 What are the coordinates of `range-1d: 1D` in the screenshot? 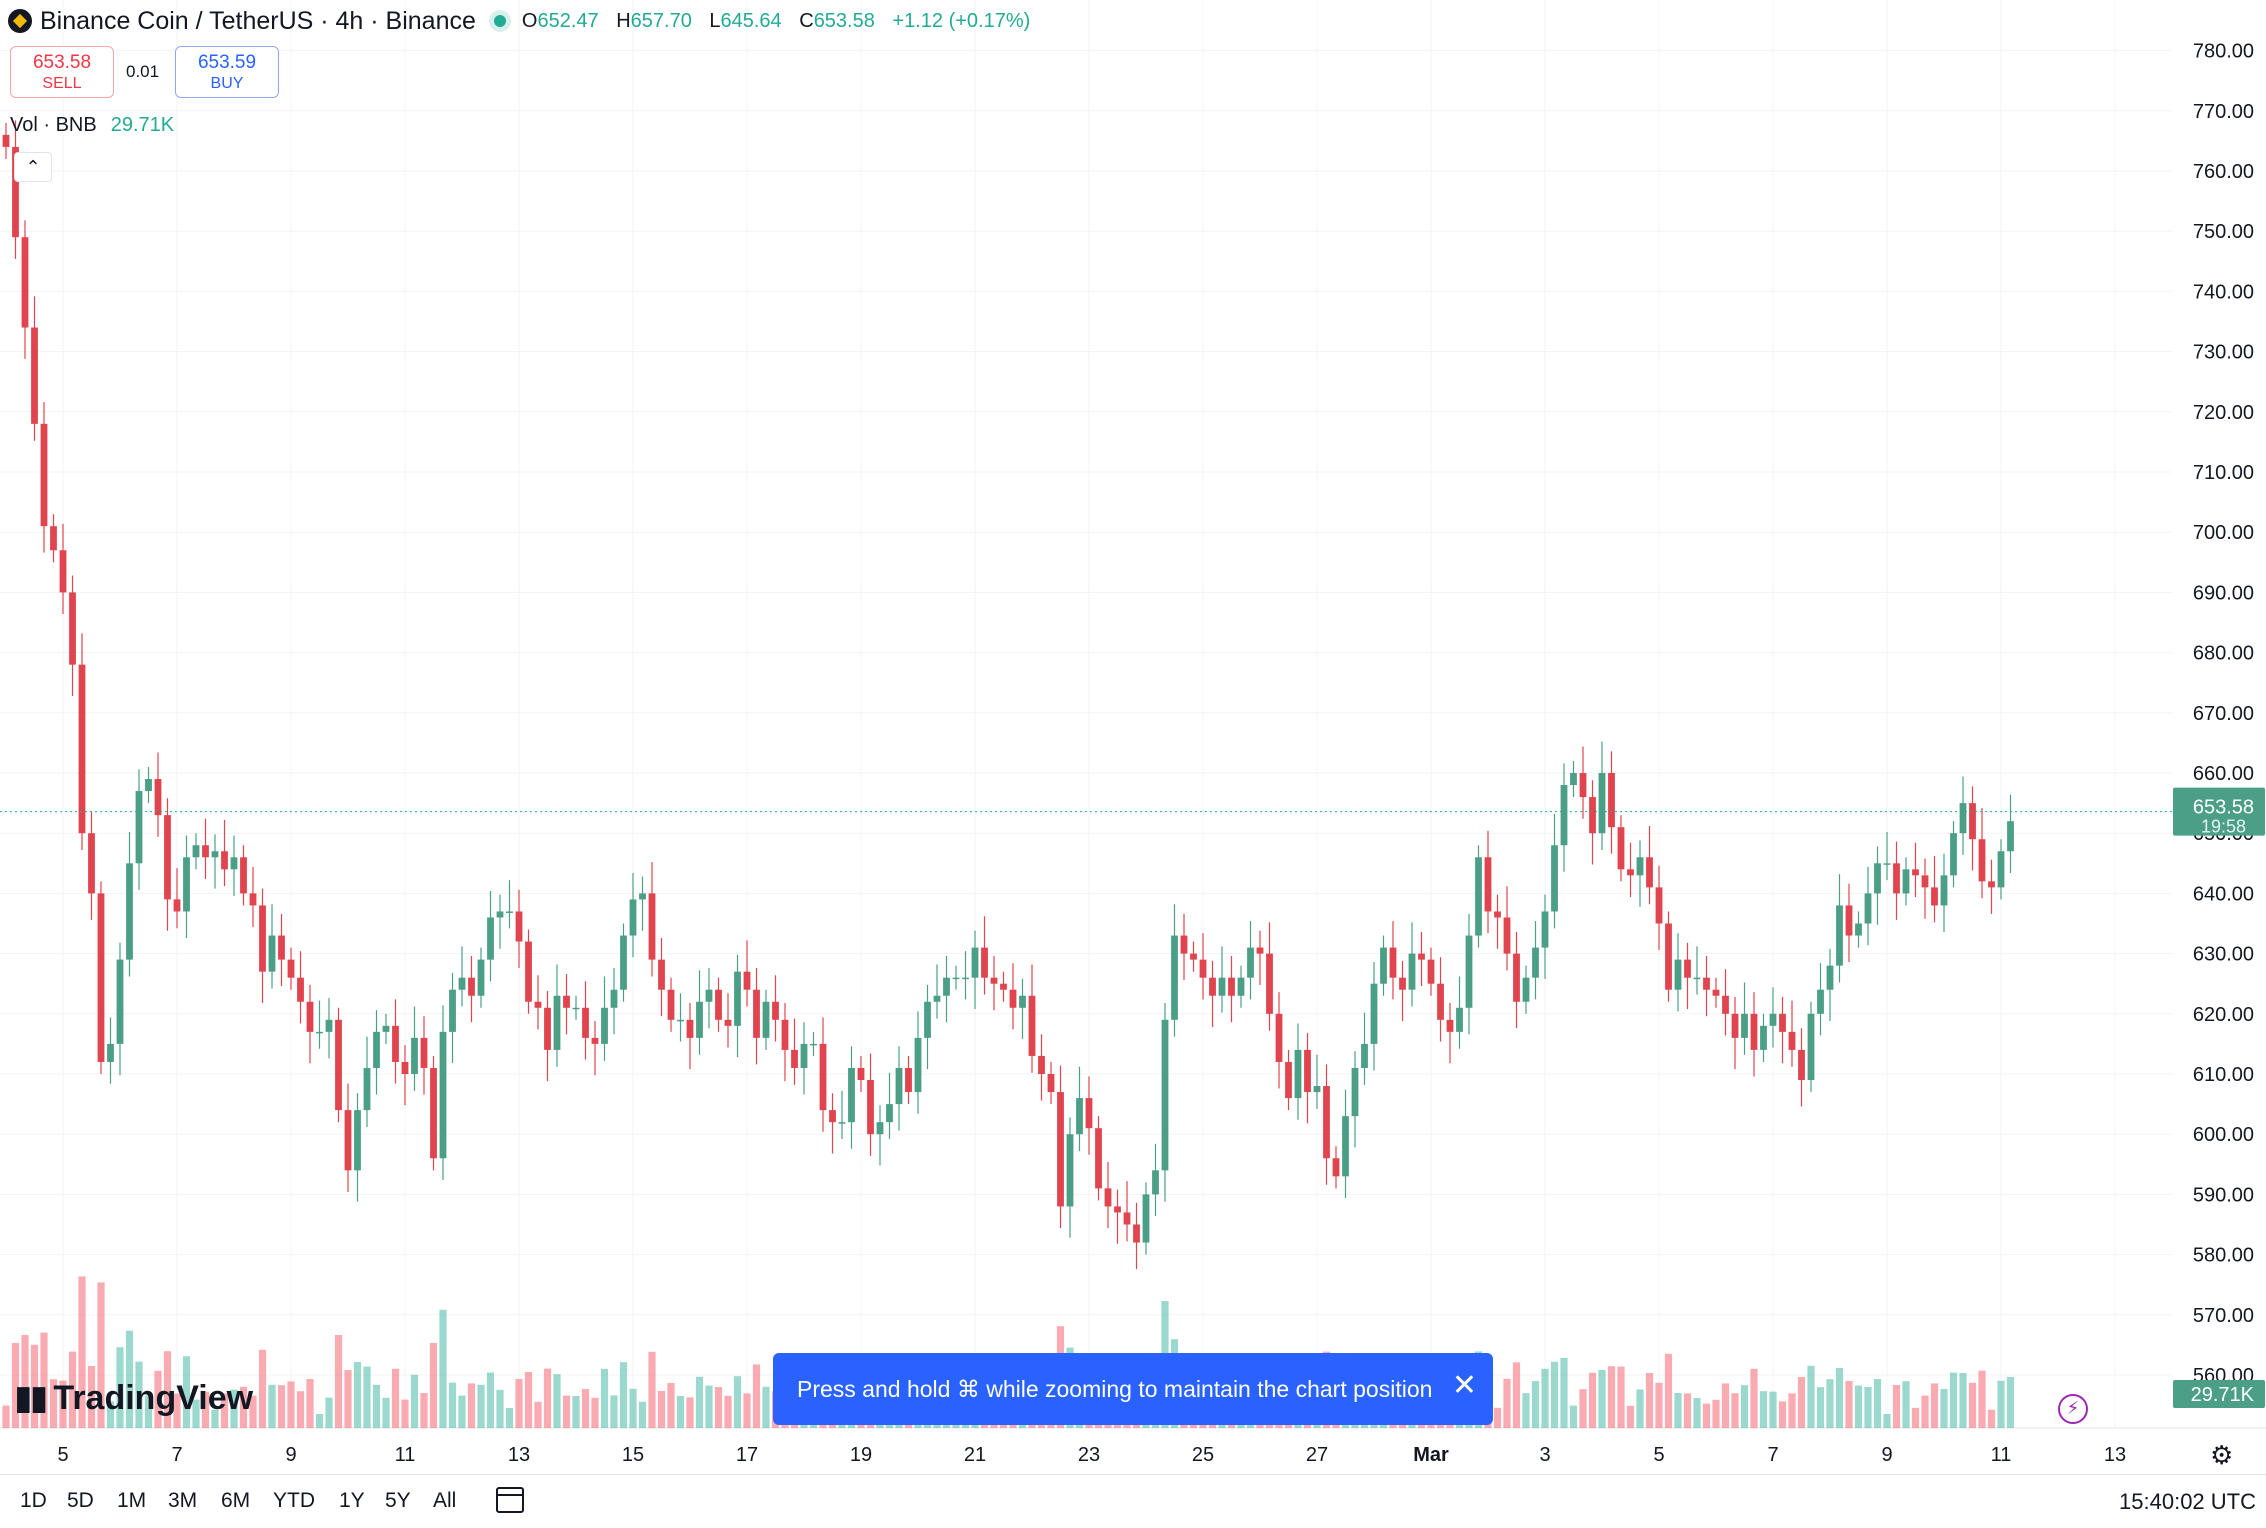 It's located at (33, 1500).